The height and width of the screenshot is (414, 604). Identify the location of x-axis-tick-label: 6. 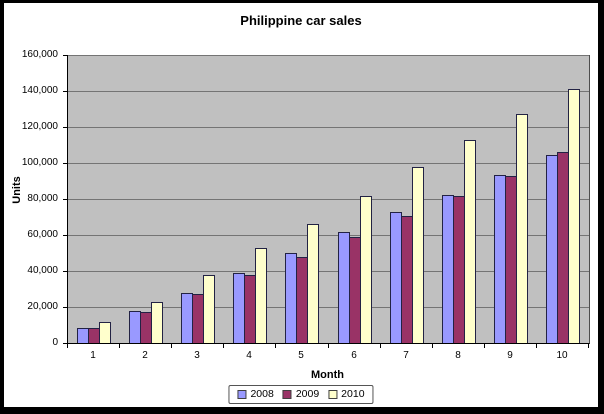
(354, 355).